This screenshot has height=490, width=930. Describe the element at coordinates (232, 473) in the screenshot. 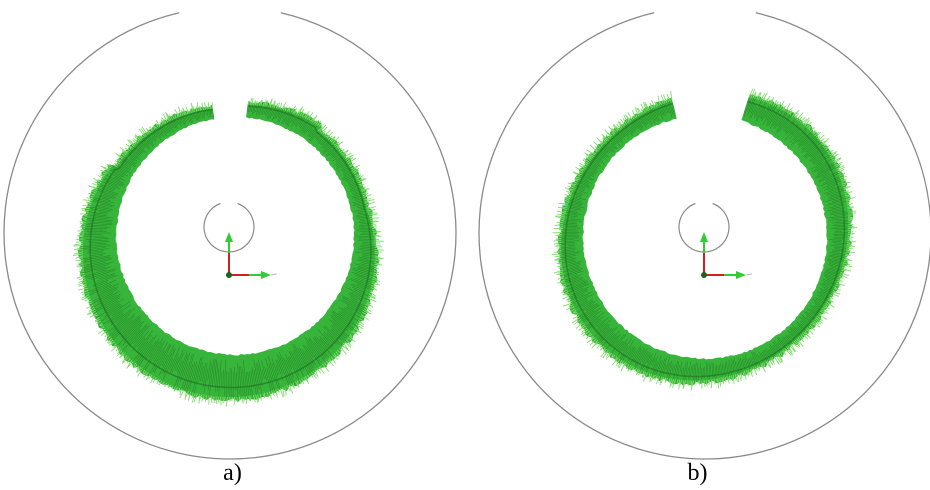

I see `panel-a-caption: a)` at that location.